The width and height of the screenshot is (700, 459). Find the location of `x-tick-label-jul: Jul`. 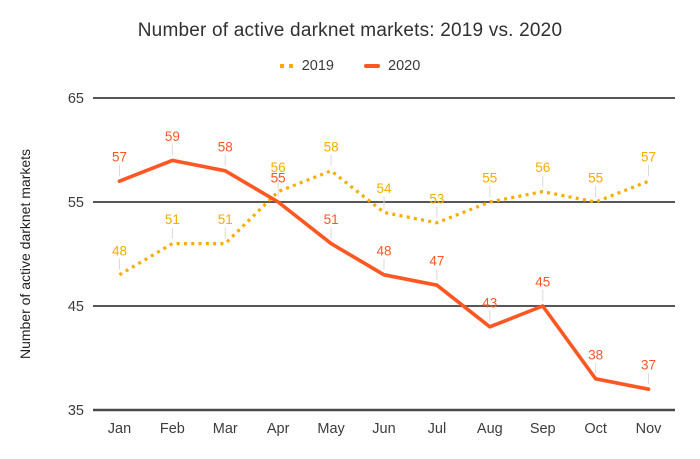

x-tick-label-jul: Jul is located at coordinates (437, 429).